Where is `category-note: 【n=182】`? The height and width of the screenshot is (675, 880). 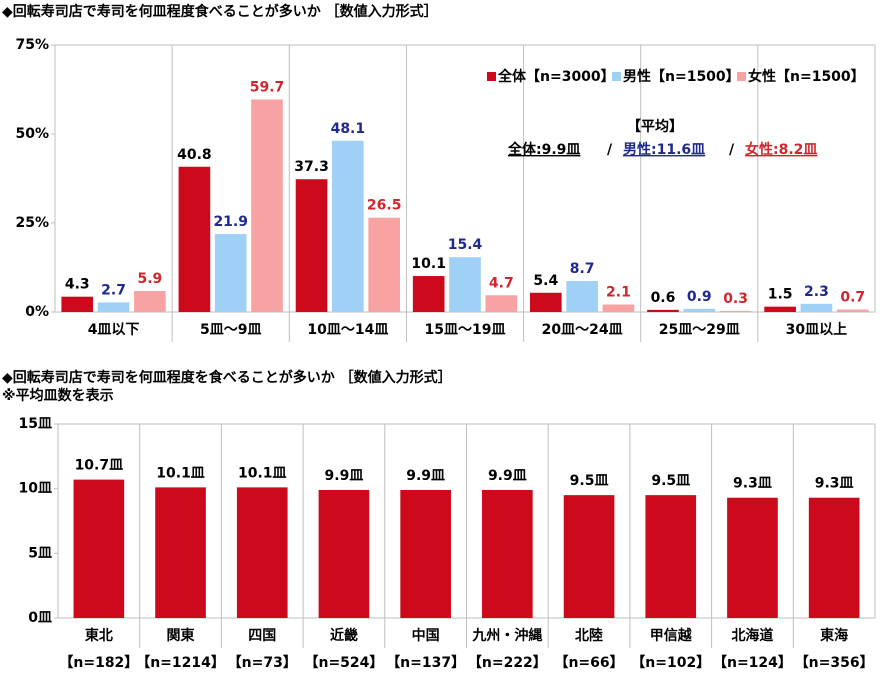 category-note: 【n=182】 is located at coordinates (98, 663).